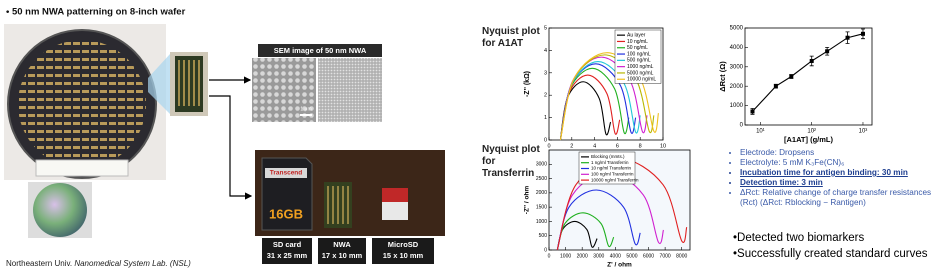  Describe the element at coordinates (545, 51) in the screenshot. I see `y-tick-label: 4` at that location.